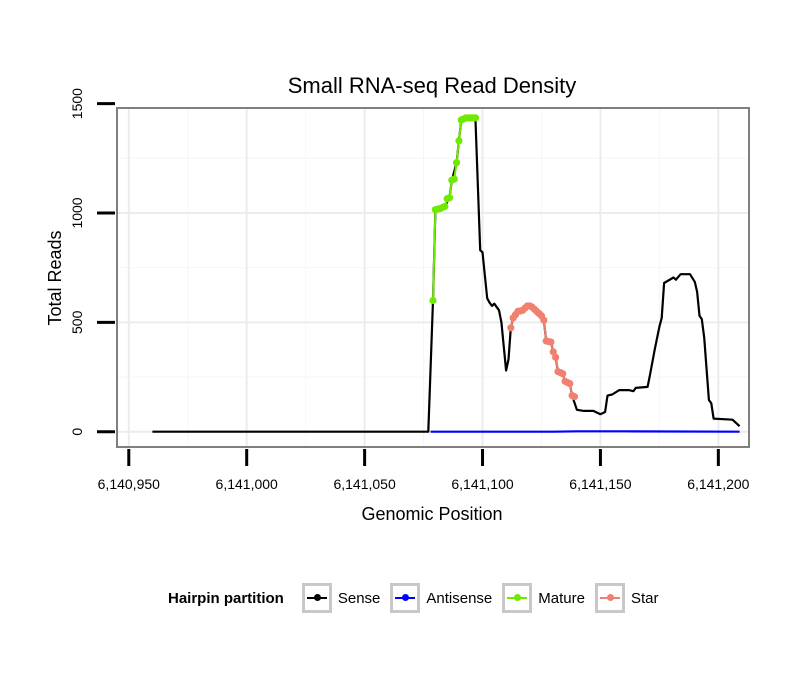 The image size is (810, 690). Describe the element at coordinates (247, 484) in the screenshot. I see `x-tick-label: 6,141,000` at that location.